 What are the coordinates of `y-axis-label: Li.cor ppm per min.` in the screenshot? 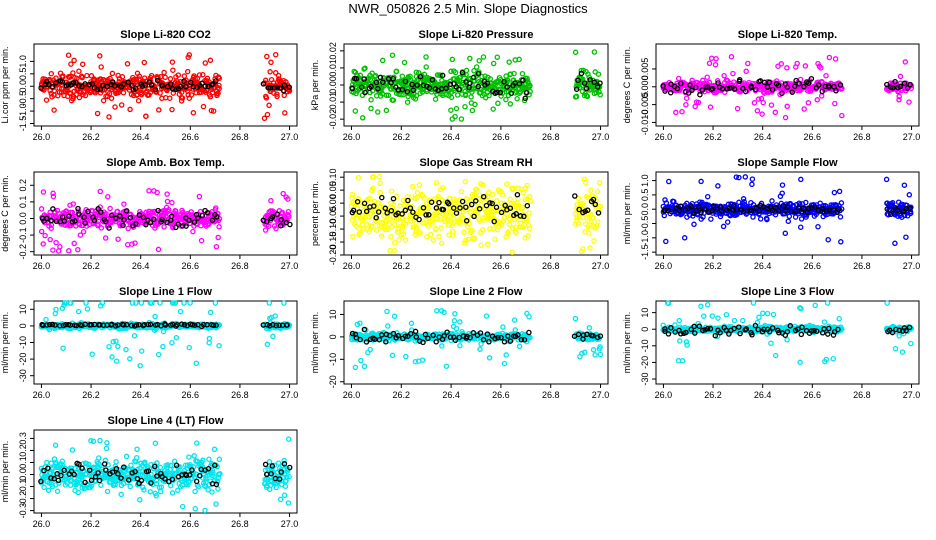 It's located at (5, 84).